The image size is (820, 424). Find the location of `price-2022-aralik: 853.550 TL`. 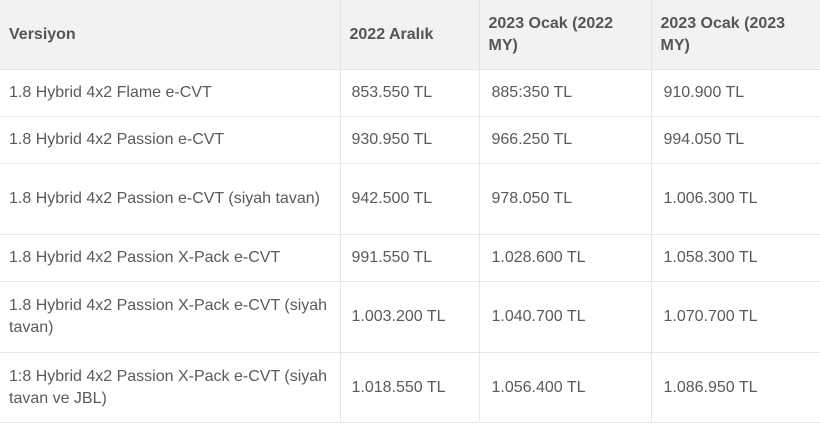

price-2022-aralik: 853.550 TL is located at coordinates (409, 93).